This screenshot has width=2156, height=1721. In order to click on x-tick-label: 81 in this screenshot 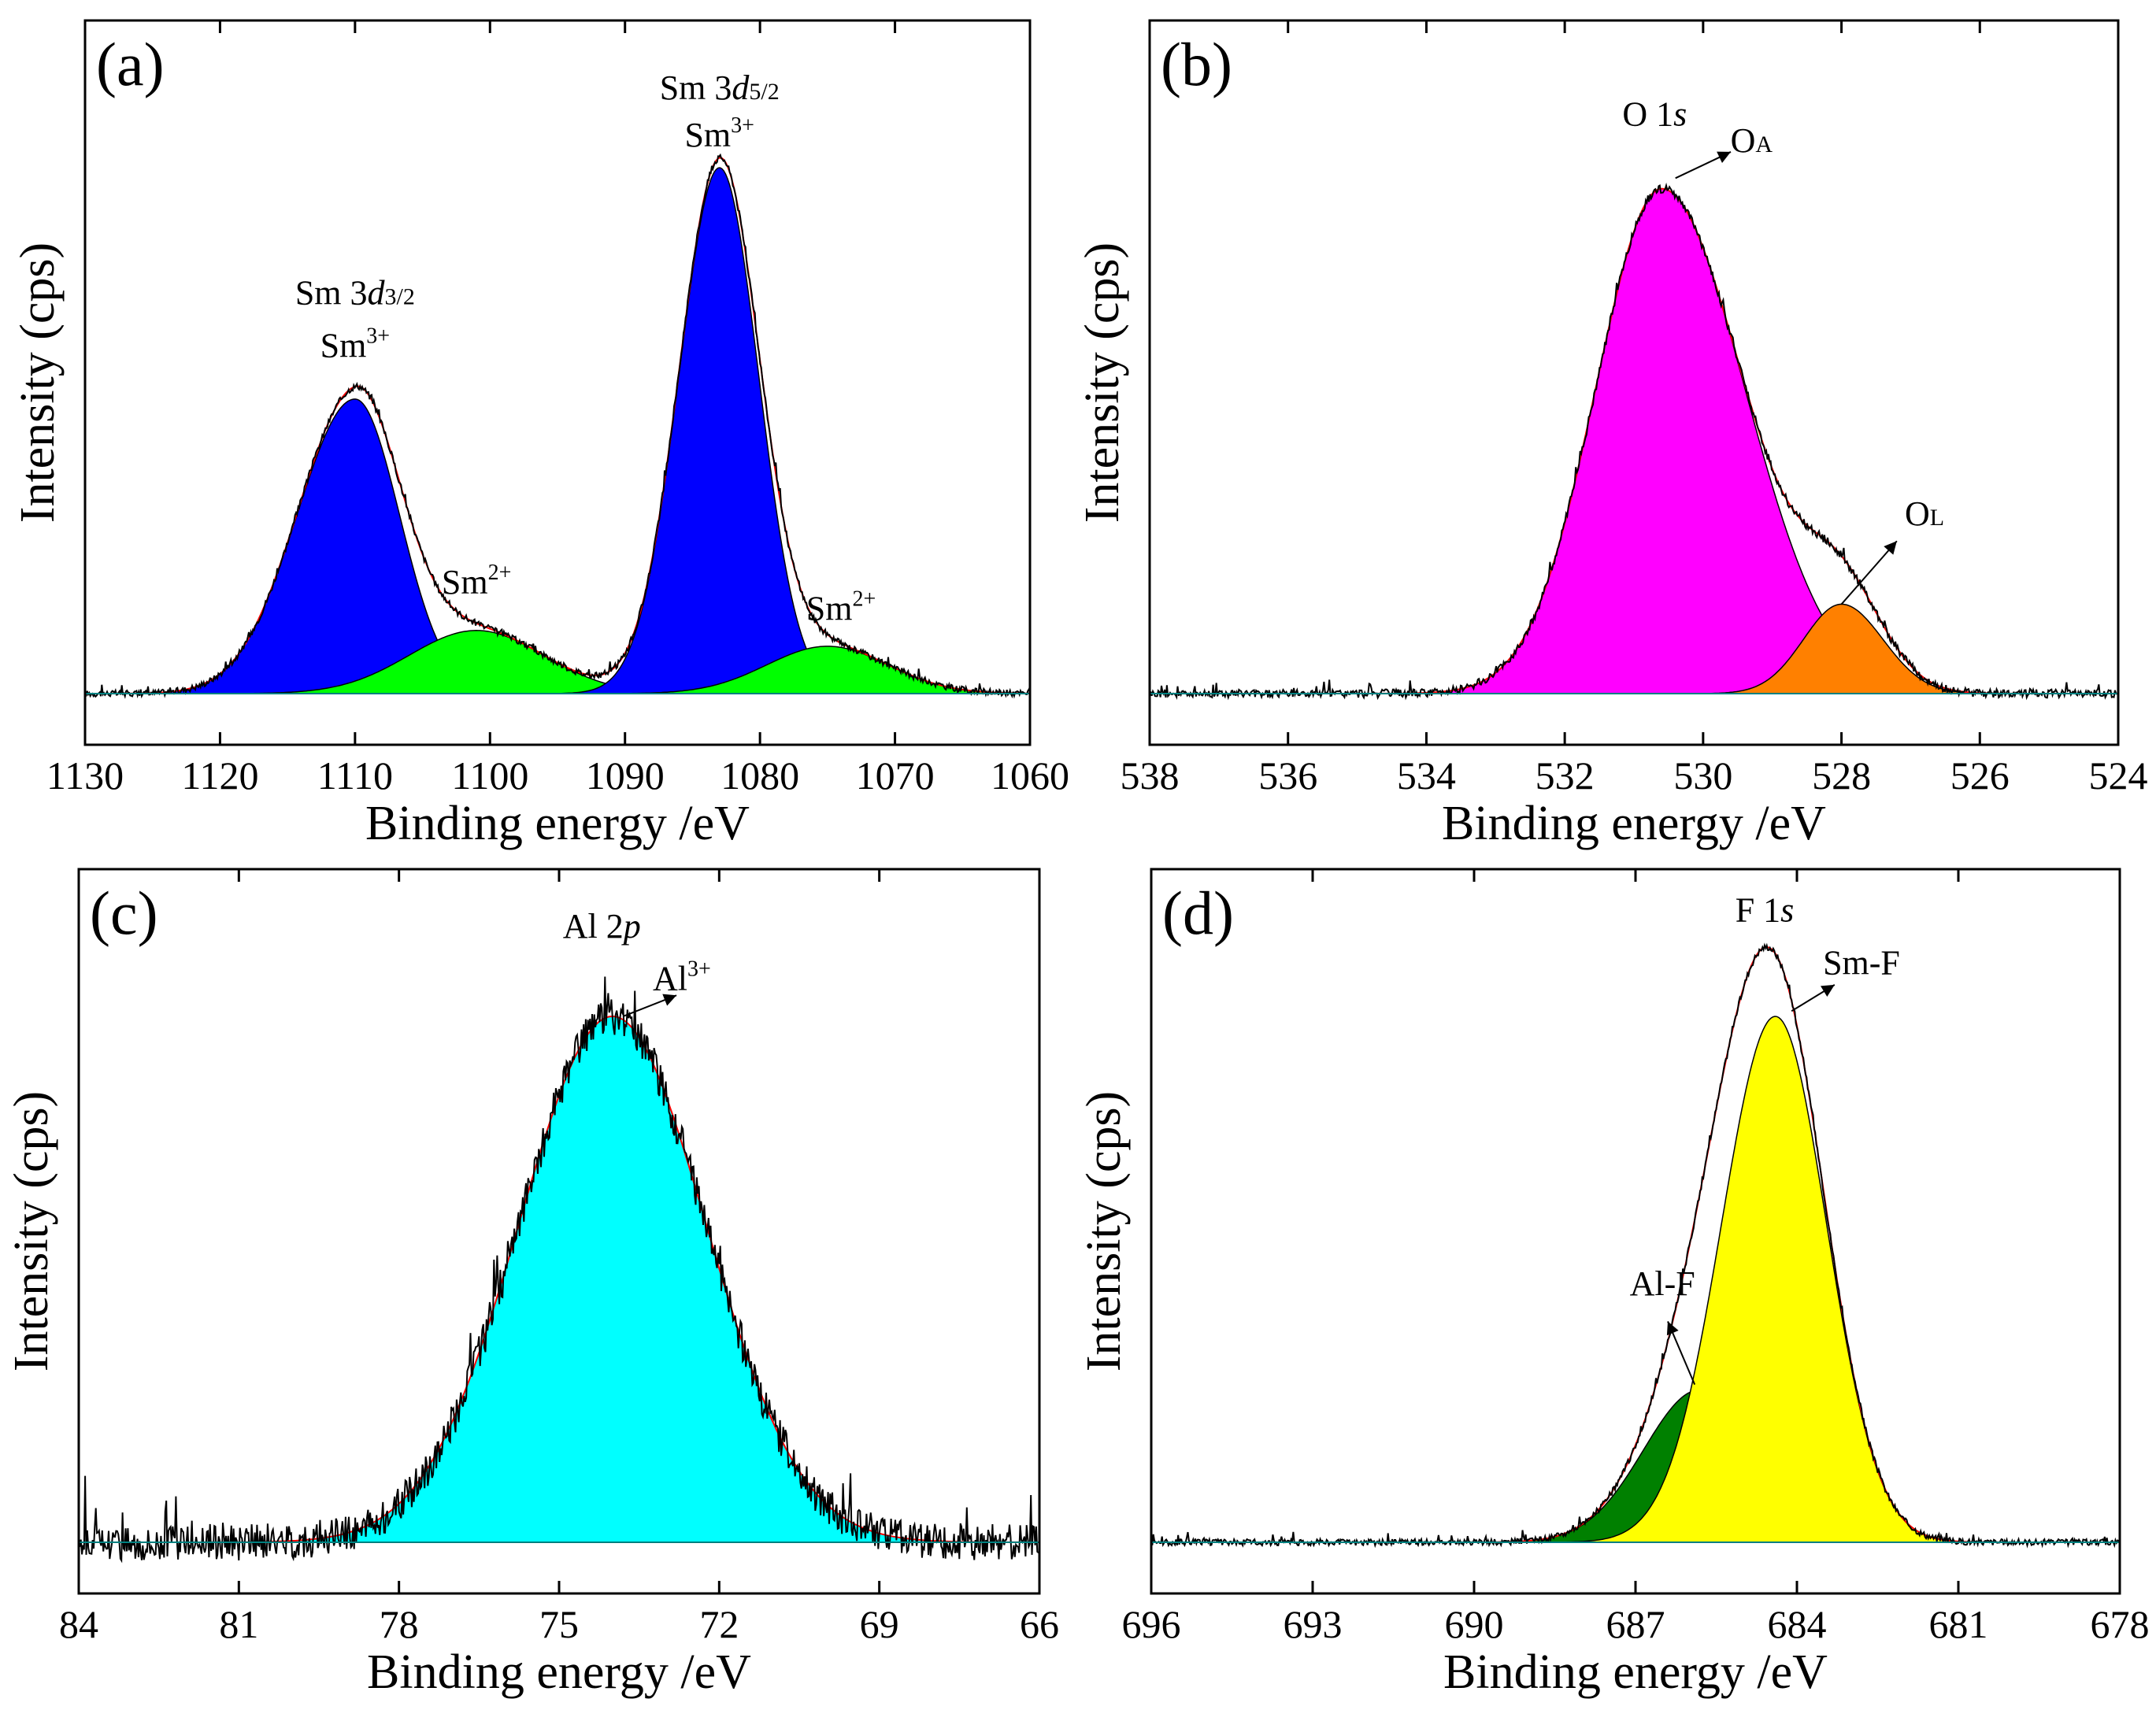, I will do `click(238, 1624)`.